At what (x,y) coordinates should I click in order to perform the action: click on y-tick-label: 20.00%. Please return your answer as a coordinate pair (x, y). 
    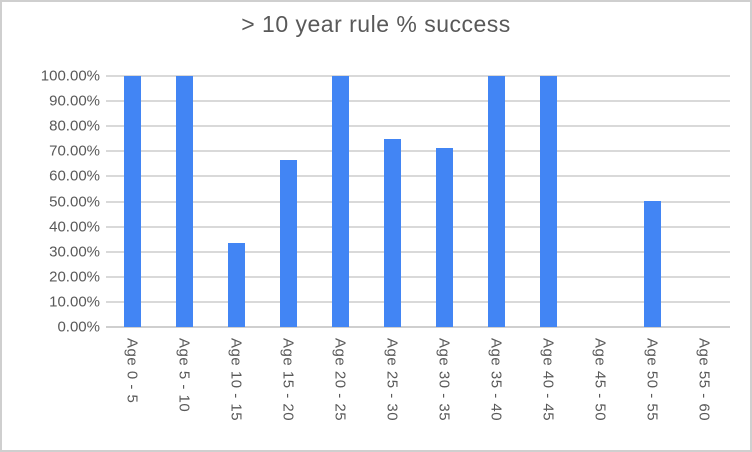
    Looking at the image, I should click on (74, 277).